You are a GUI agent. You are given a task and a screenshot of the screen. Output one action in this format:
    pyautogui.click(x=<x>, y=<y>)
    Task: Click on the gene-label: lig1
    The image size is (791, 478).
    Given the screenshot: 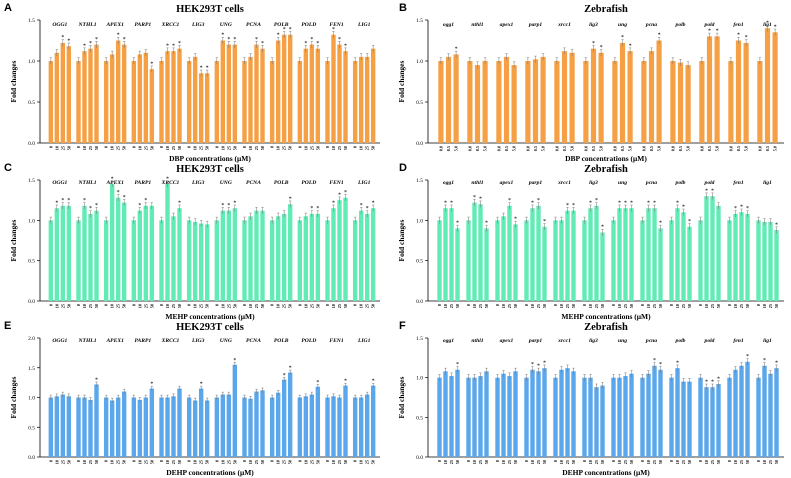 What is the action you would take?
    pyautogui.click(x=767, y=341)
    